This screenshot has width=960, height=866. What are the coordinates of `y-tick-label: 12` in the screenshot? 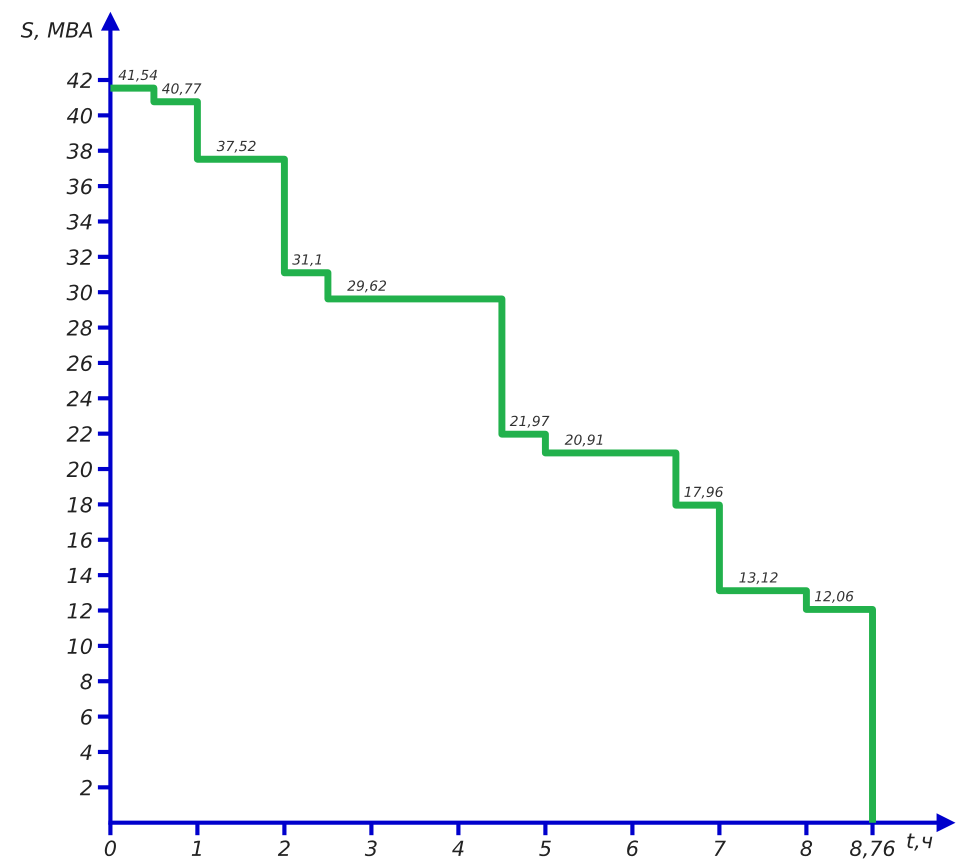 It's located at (80, 610).